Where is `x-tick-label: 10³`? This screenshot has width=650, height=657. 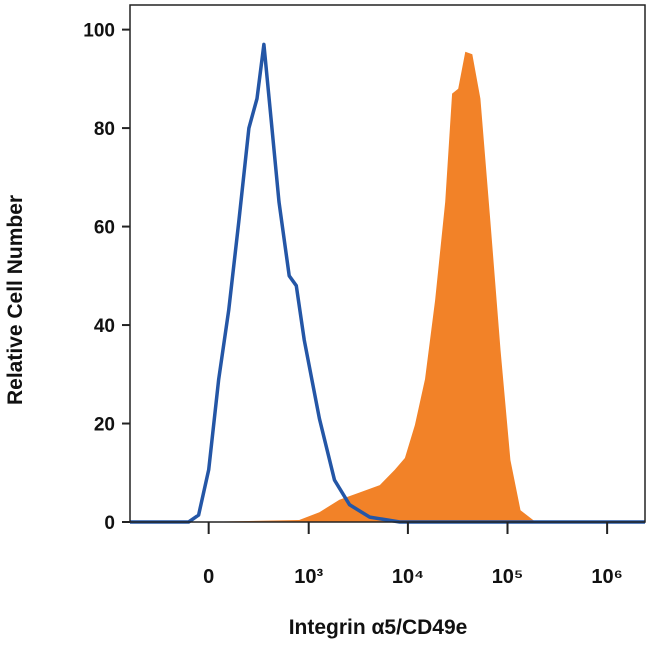
x-tick-label: 10³ is located at coordinates (308, 577).